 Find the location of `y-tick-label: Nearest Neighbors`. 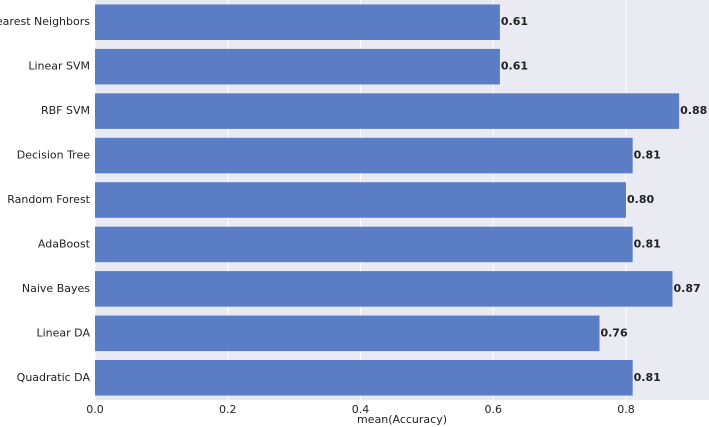

y-tick-label: Nearest Neighbors is located at coordinates (45, 21).